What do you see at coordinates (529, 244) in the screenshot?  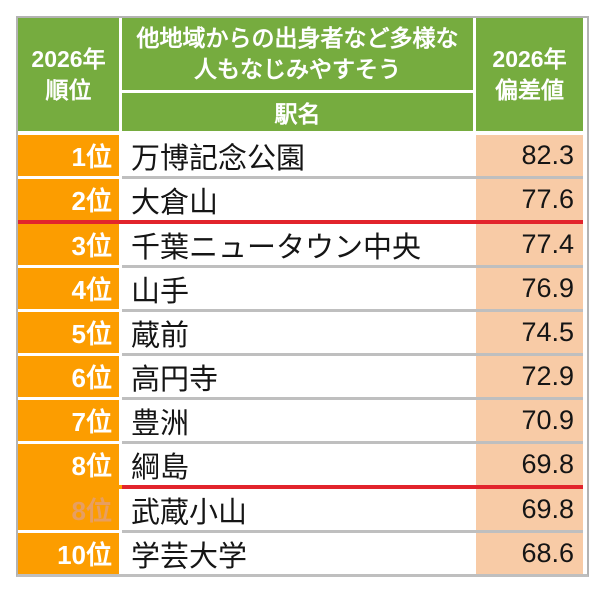 I see `value-cell: 77.4` at bounding box center [529, 244].